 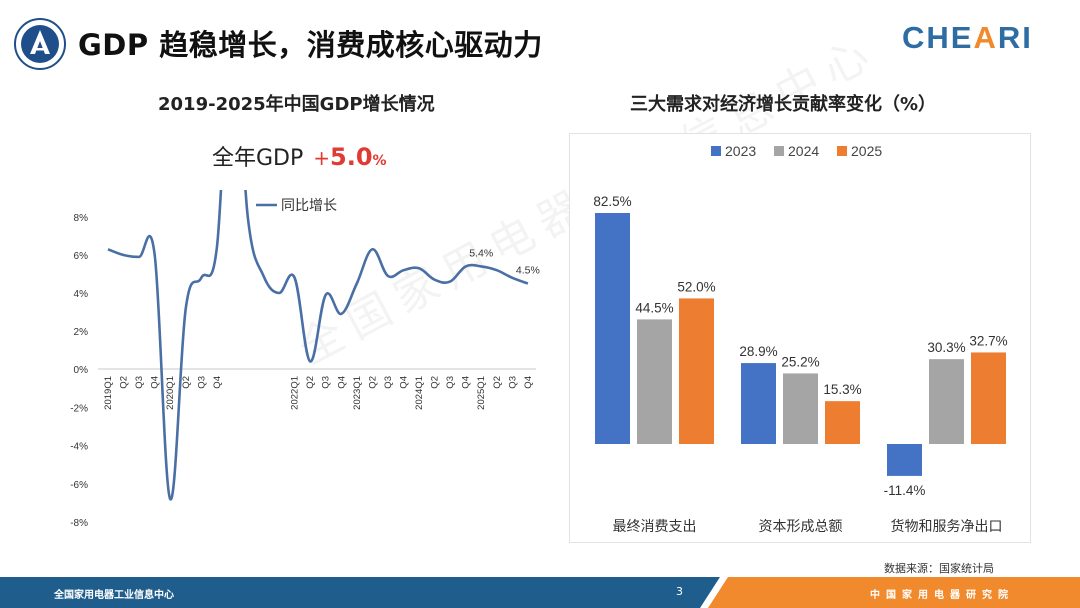 What do you see at coordinates (866, 151) in the screenshot?
I see `legend-label-2025: 2025` at bounding box center [866, 151].